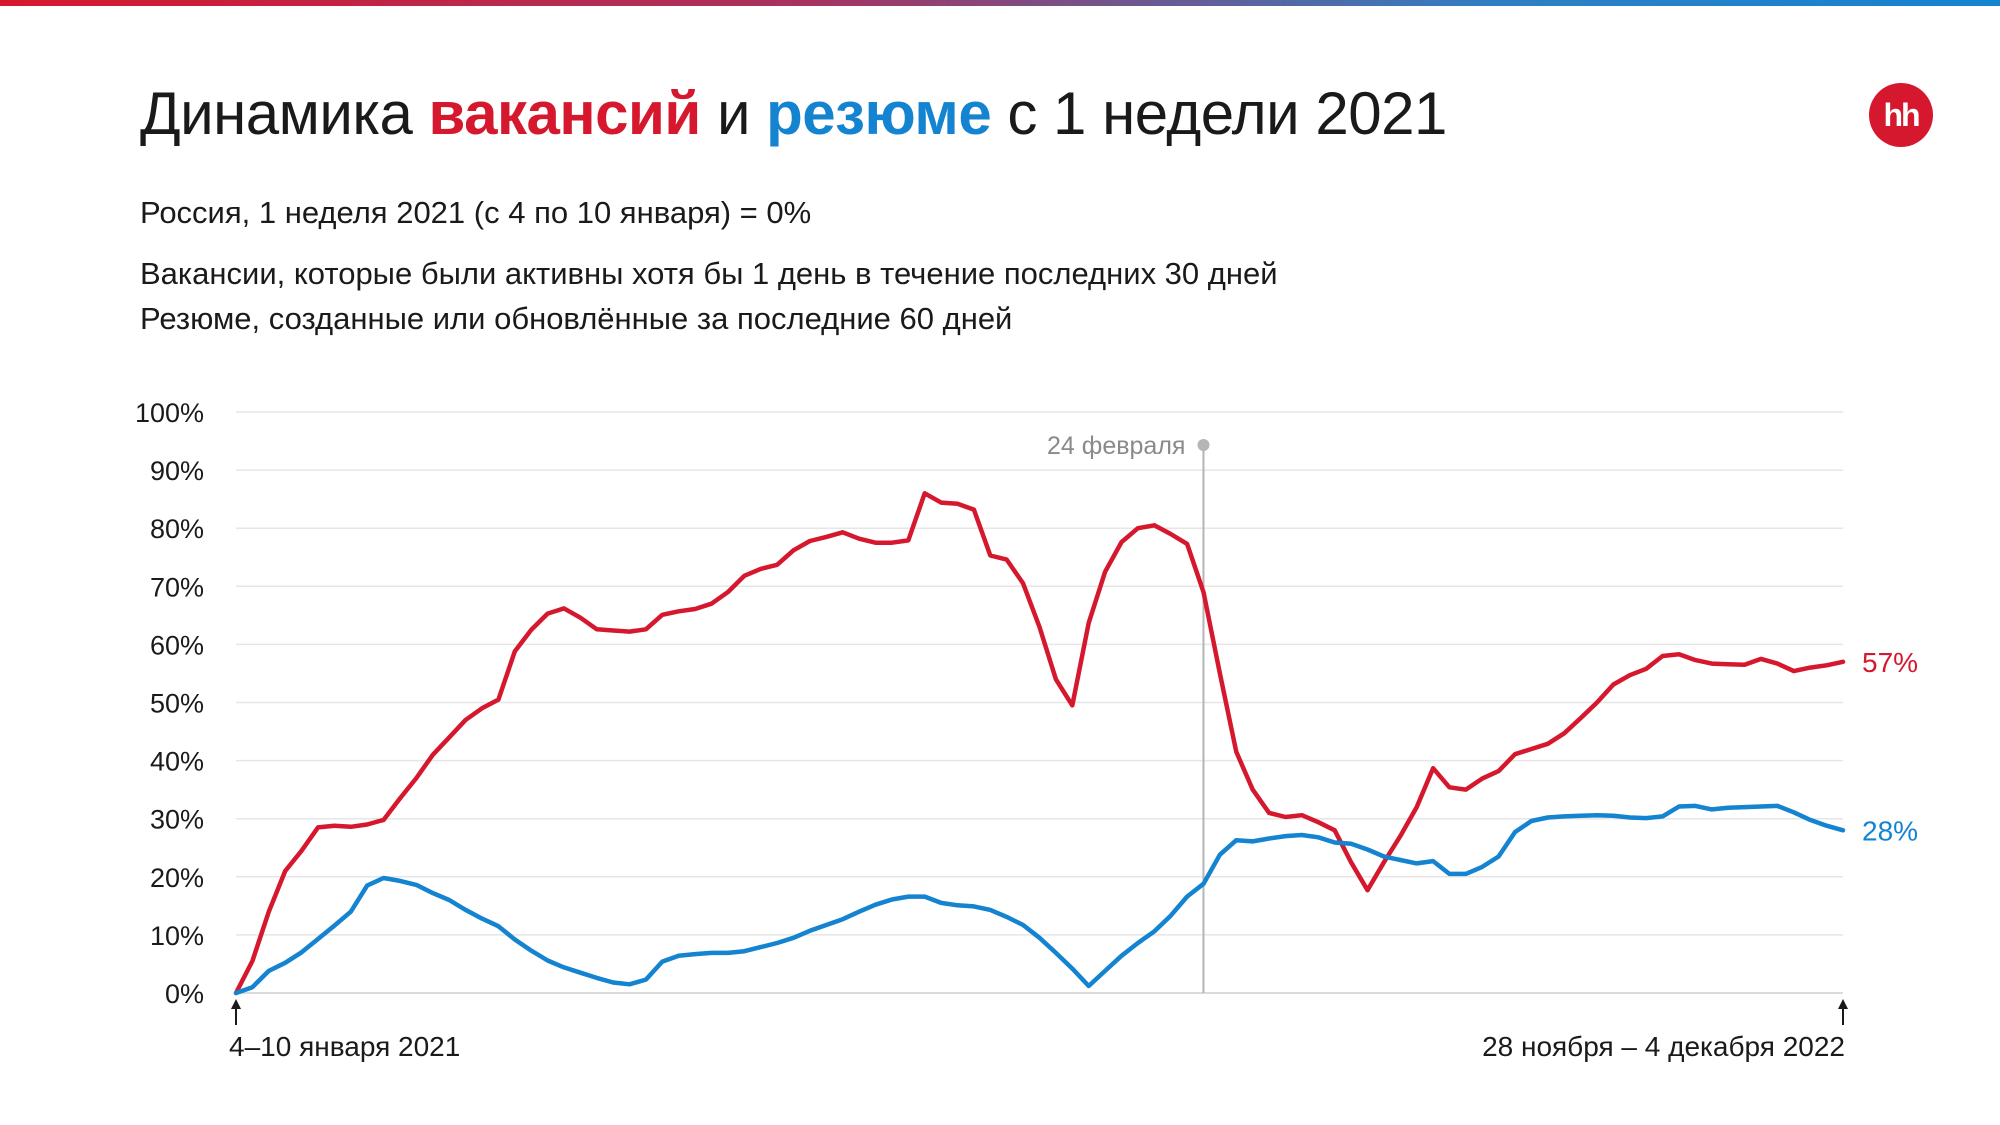 This screenshot has height=1125, width=2000. I want to click on y-tick-label: 100%, so click(169, 413).